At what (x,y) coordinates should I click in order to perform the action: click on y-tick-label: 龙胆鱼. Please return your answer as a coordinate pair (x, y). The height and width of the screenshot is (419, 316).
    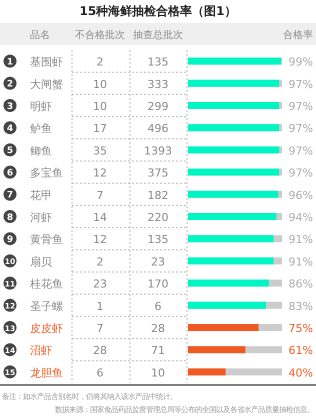
    Looking at the image, I should click on (46, 373).